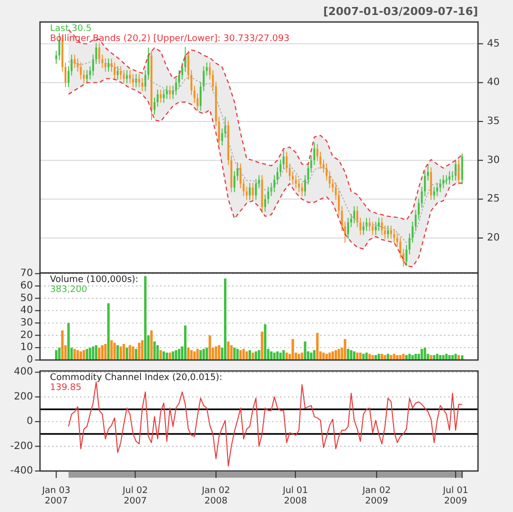 The image size is (513, 512). Describe the element at coordinates (23, 372) in the screenshot. I see `y-tick-label: 400` at that location.